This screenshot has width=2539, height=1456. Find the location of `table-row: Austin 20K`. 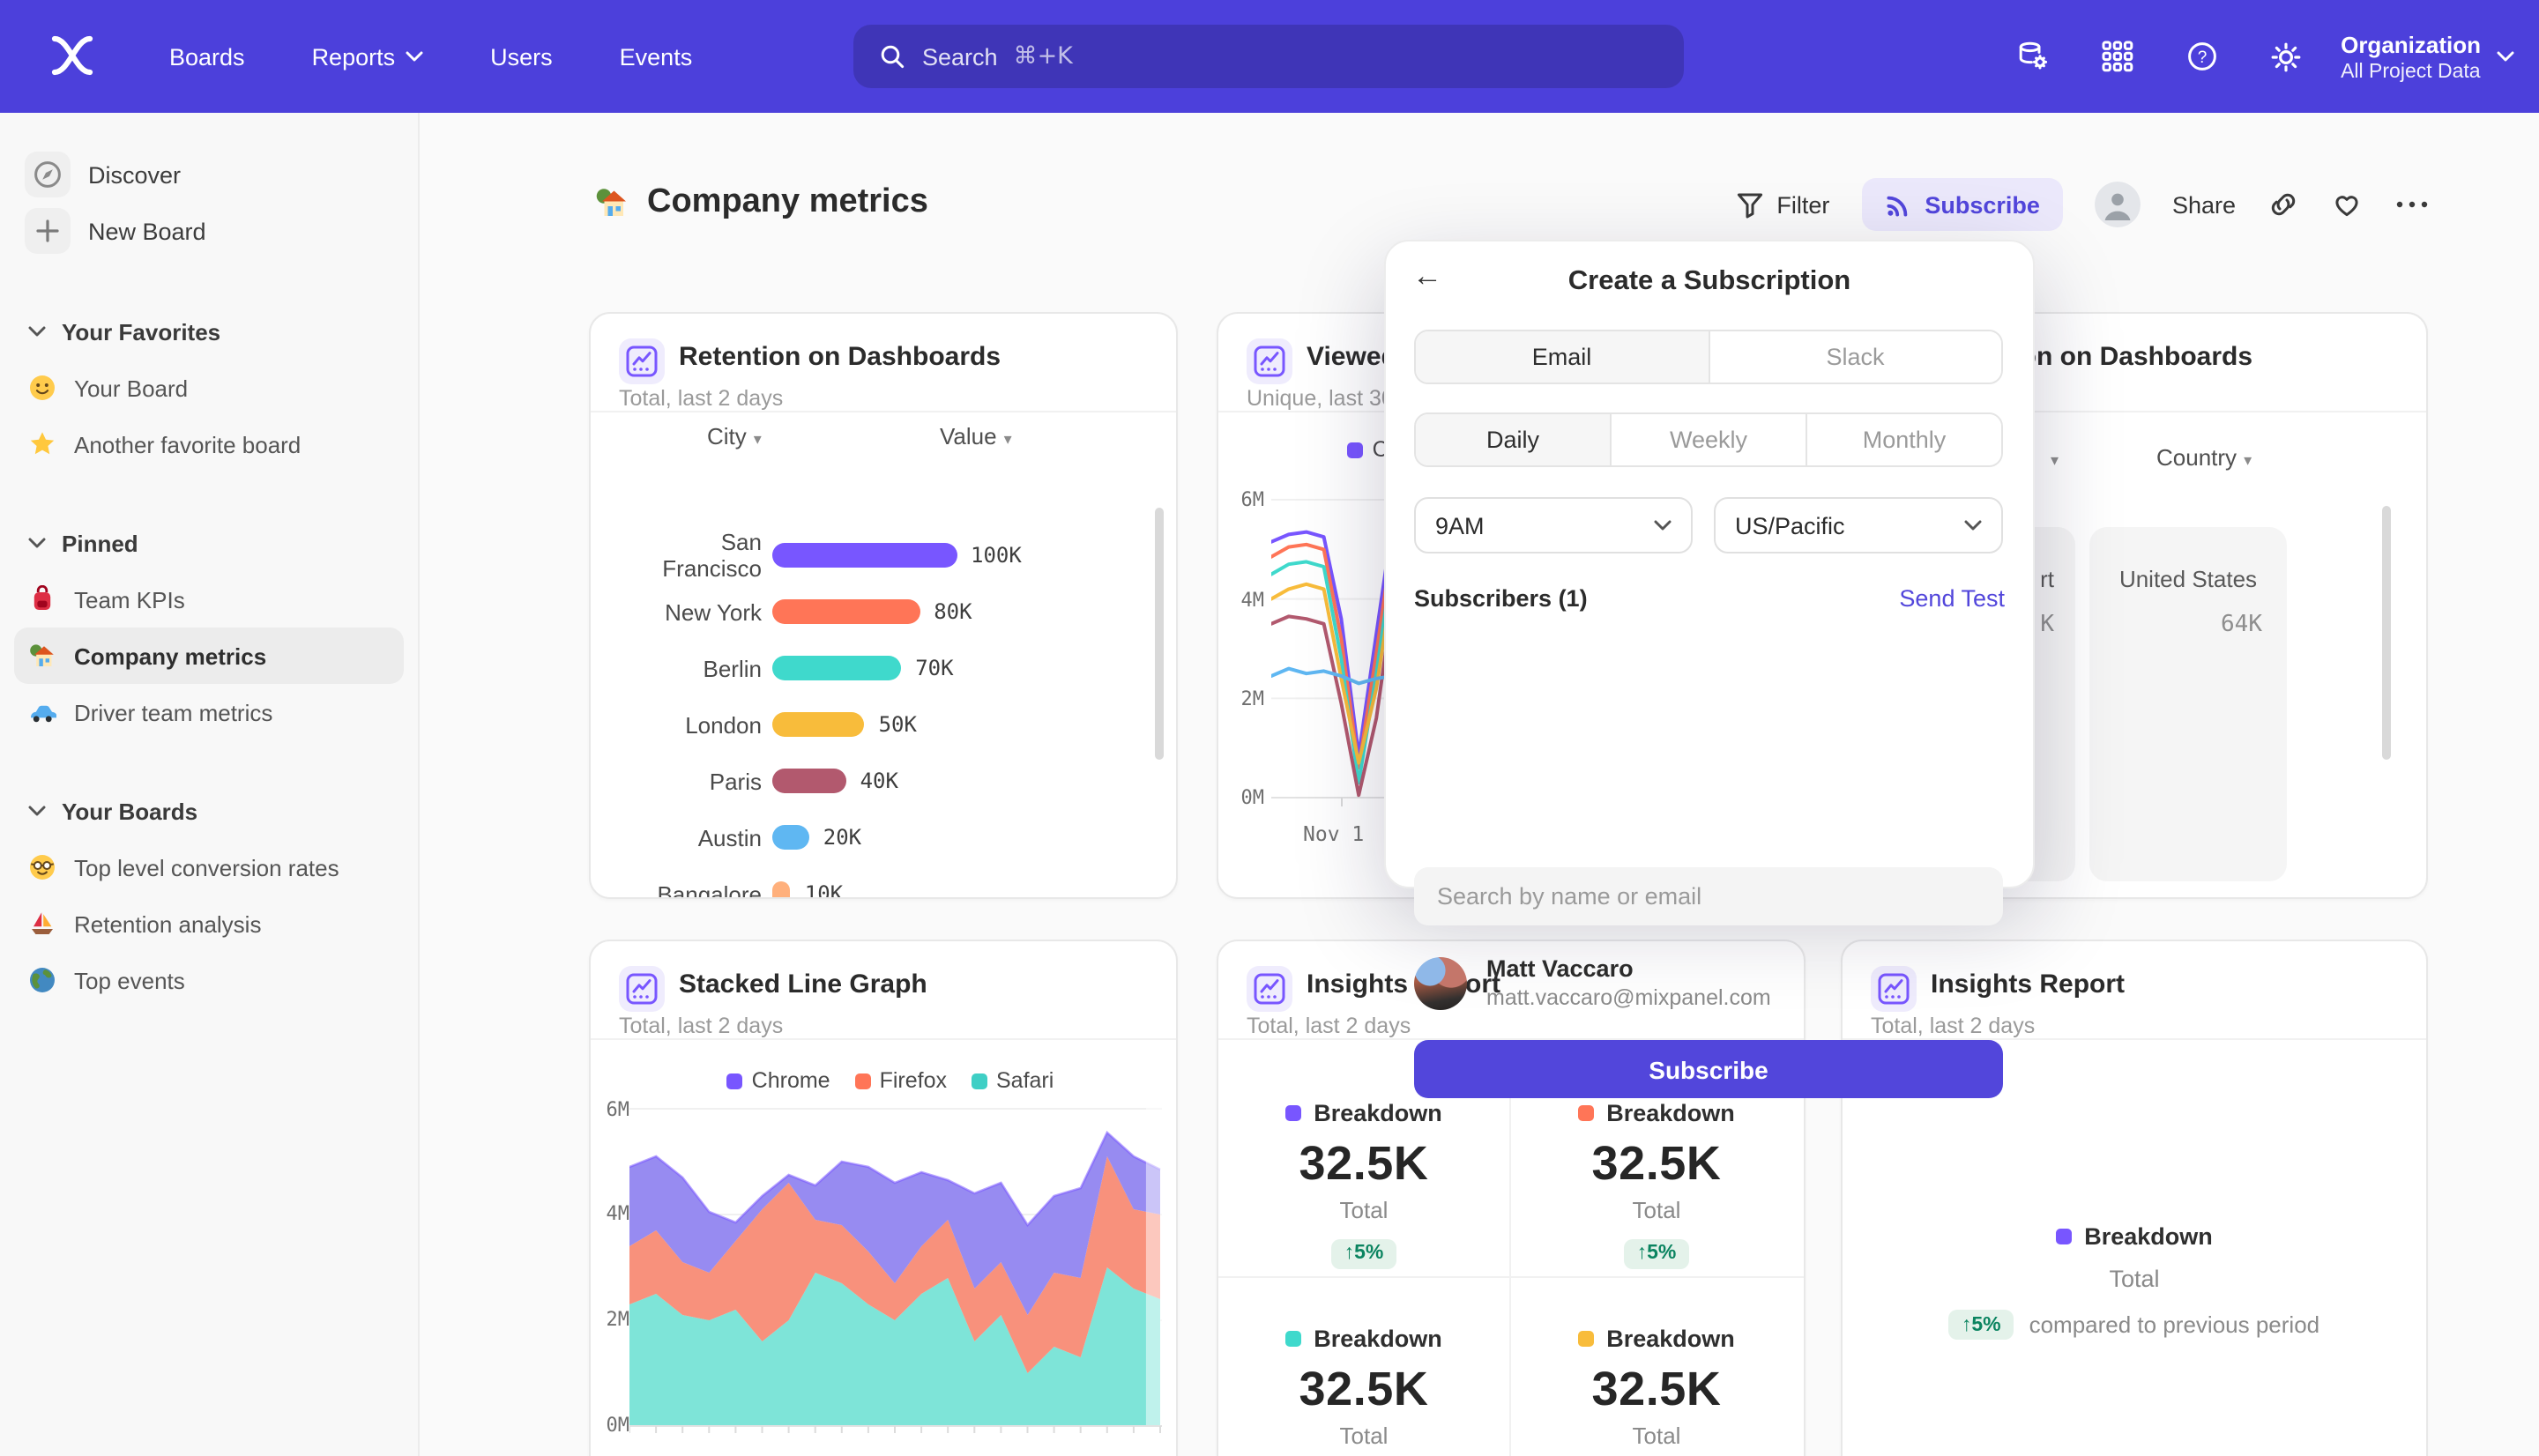

table-row: Austin 20K is located at coordinates (779, 837).